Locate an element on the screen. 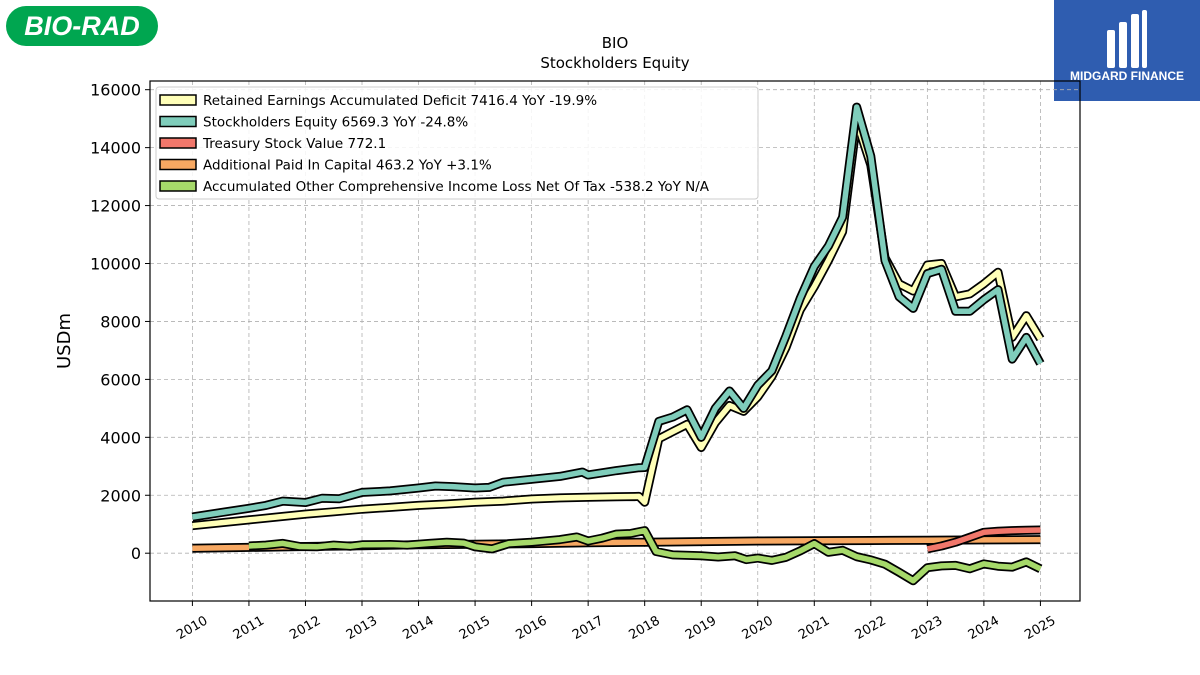 The width and height of the screenshot is (1200, 675). y-tick-label: 6000 is located at coordinates (120, 379).